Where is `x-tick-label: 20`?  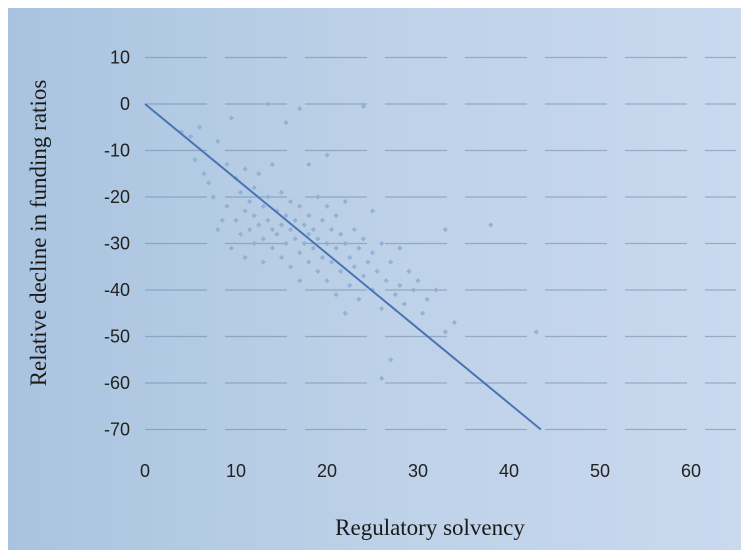
x-tick-label: 20 is located at coordinates (327, 471).